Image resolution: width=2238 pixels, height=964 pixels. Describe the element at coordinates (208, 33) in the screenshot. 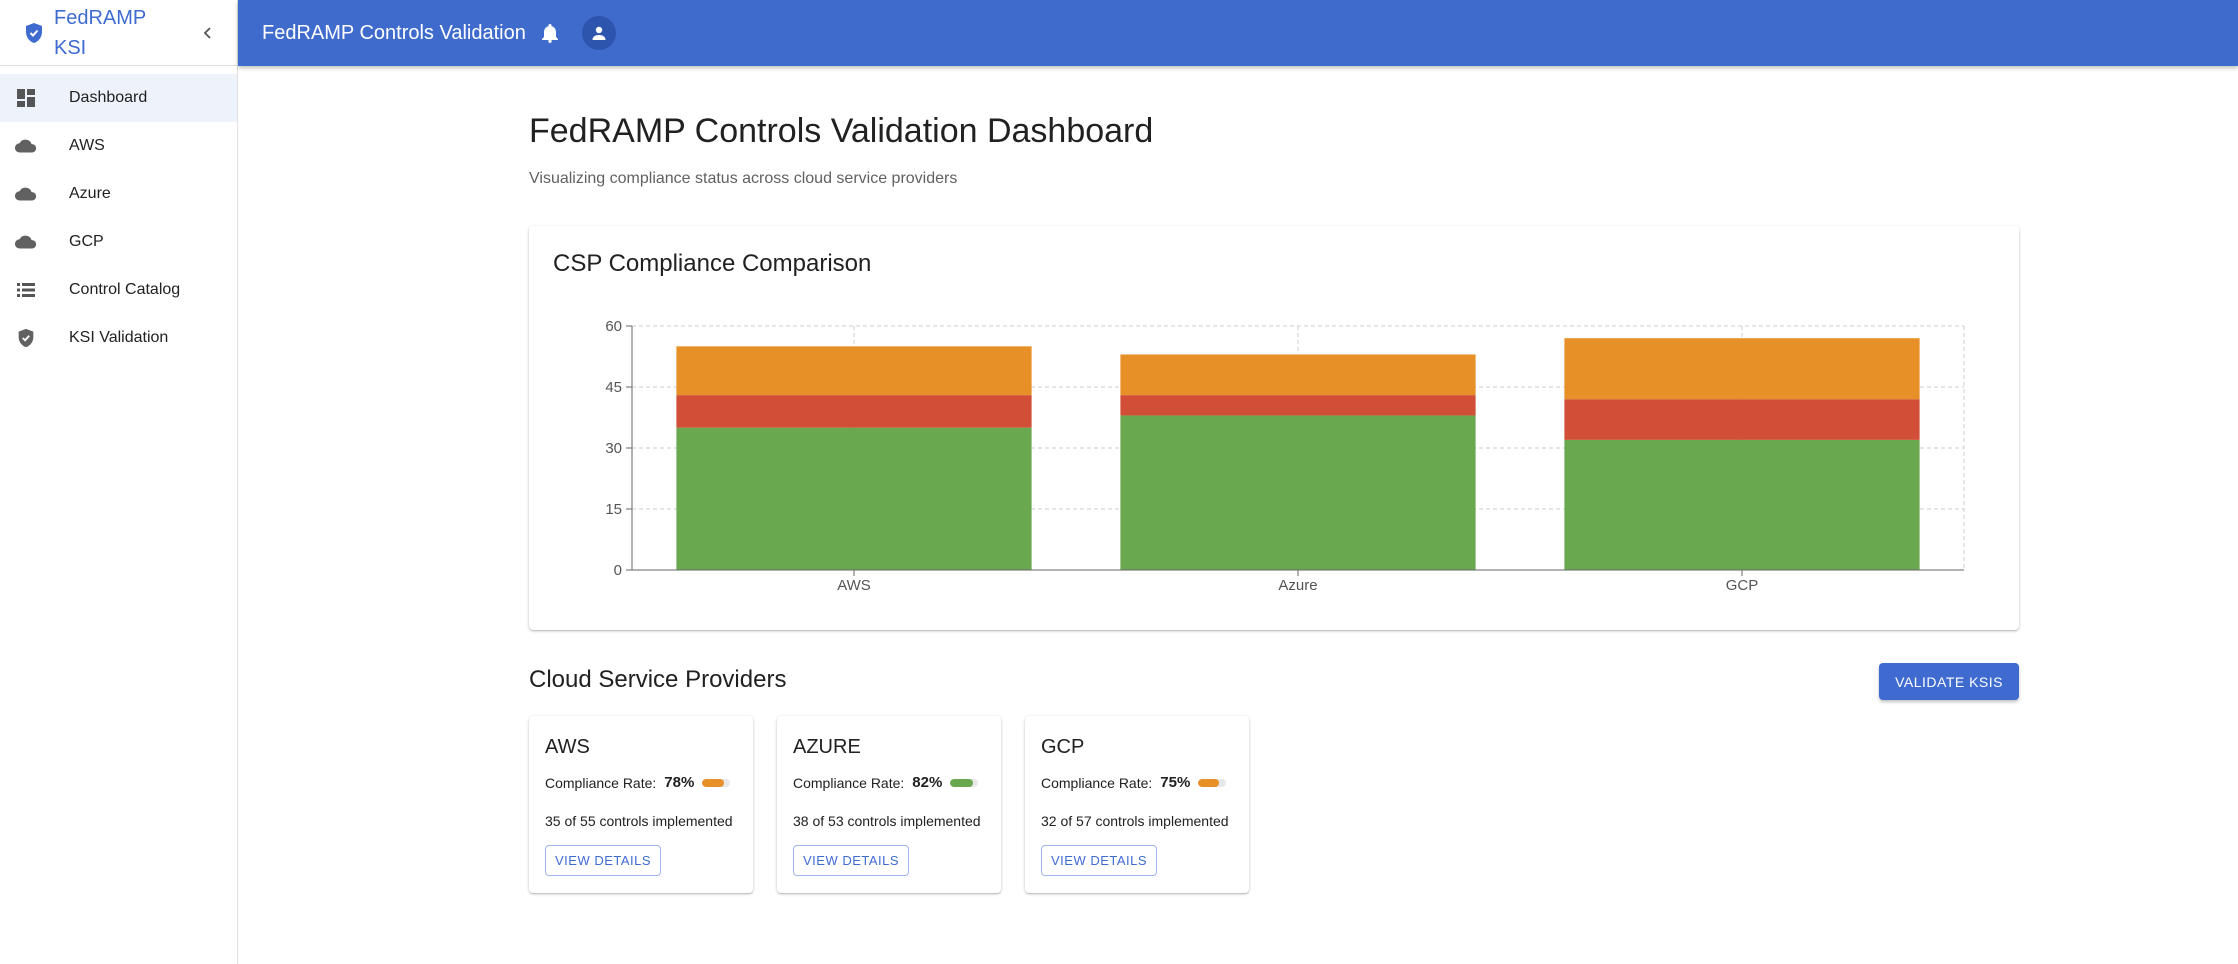

I see `chevron-left-icon` at that location.